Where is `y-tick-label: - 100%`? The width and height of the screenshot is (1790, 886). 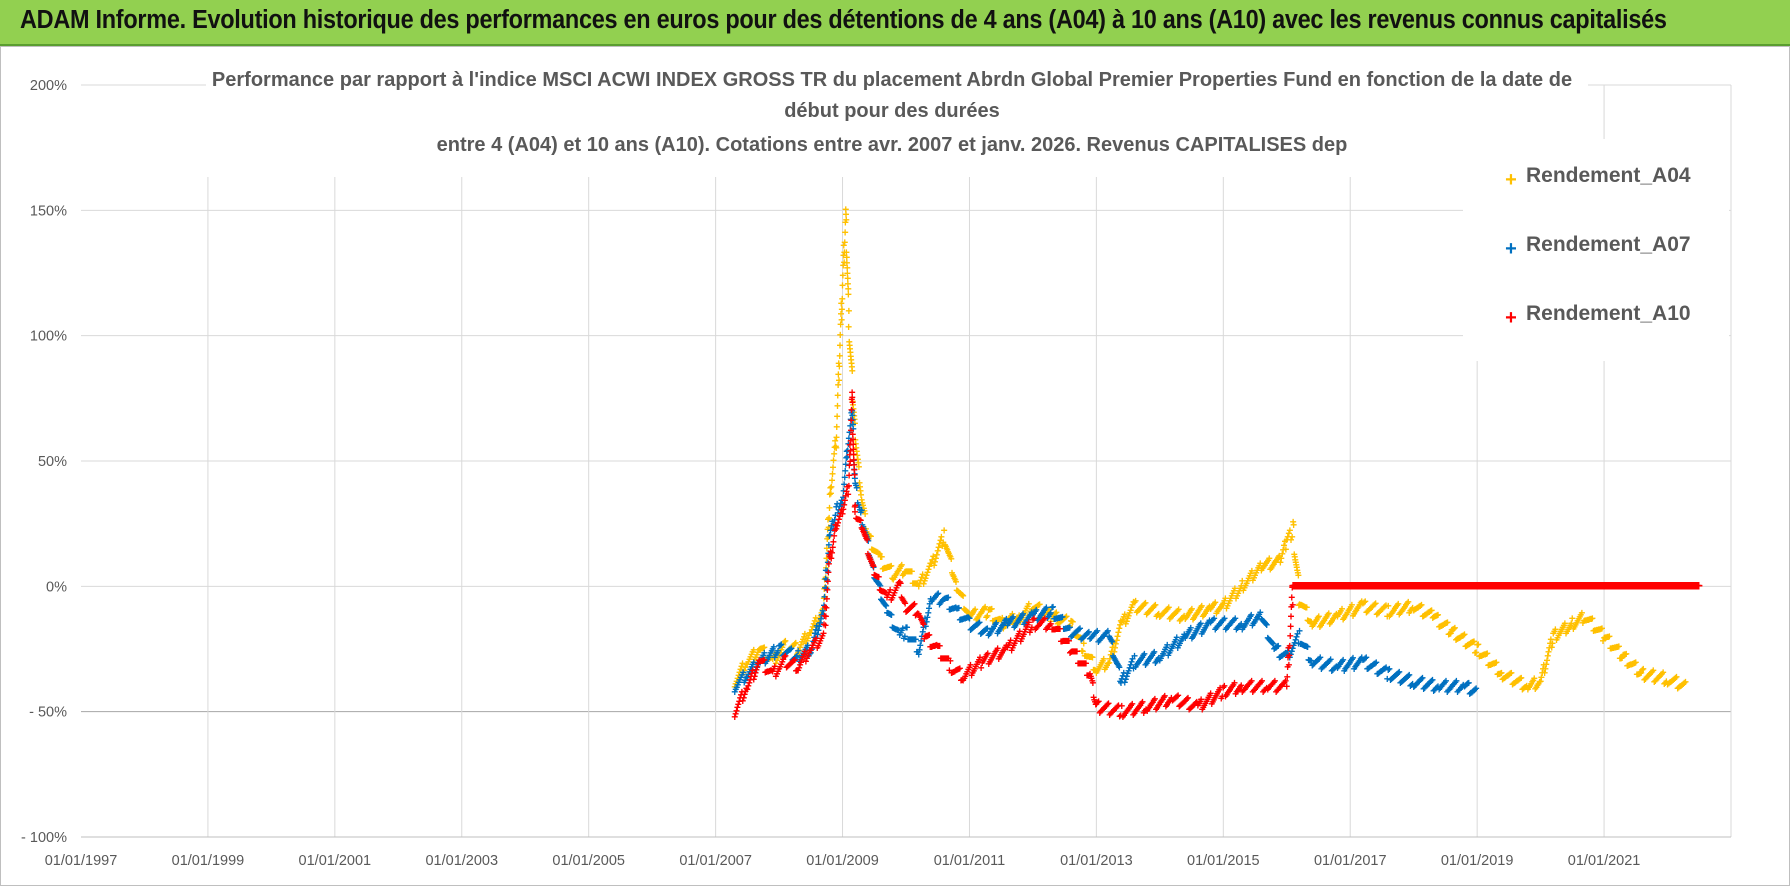
y-tick-label: - 100% is located at coordinates (44, 838).